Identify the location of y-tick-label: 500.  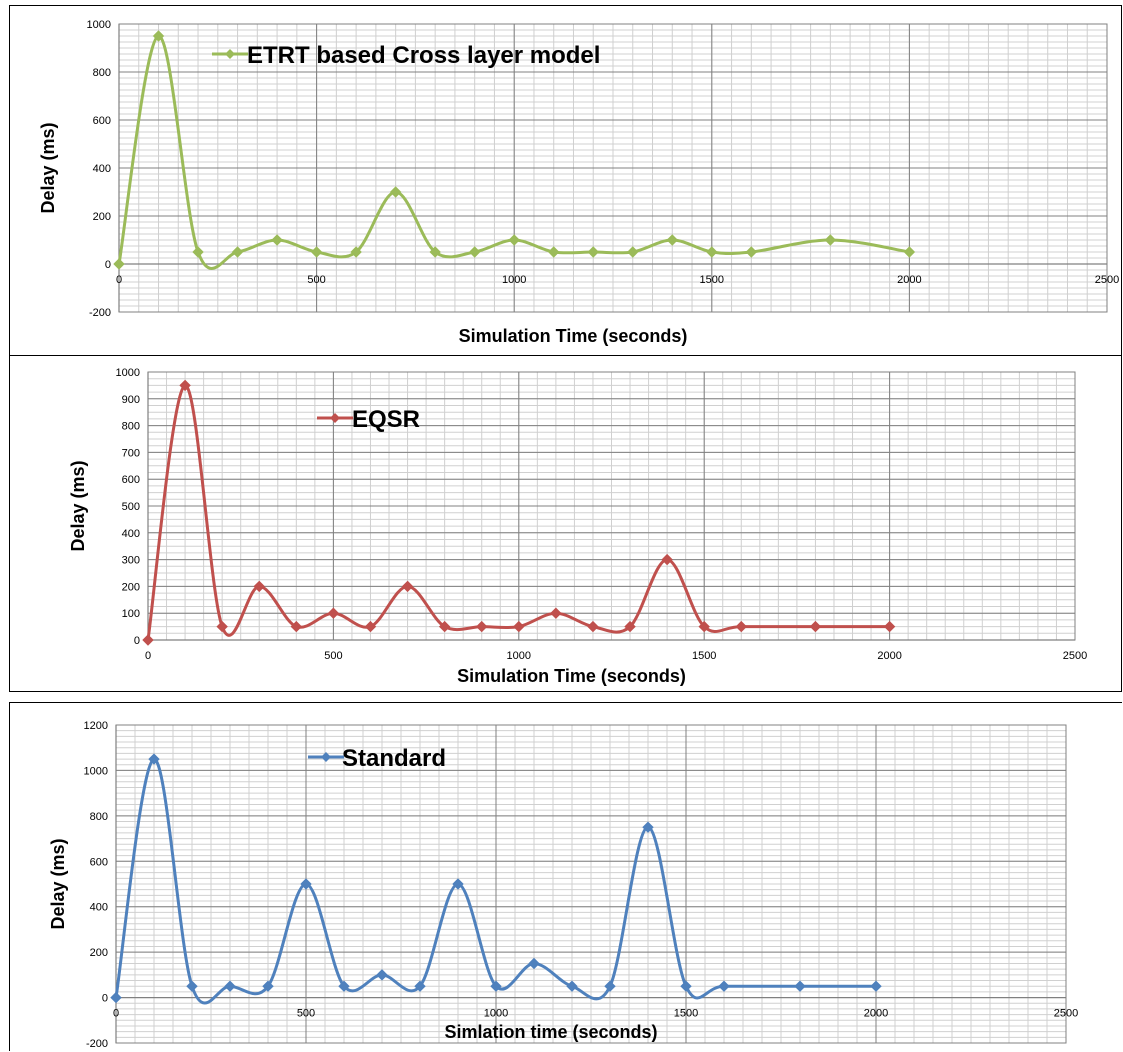
(131, 507).